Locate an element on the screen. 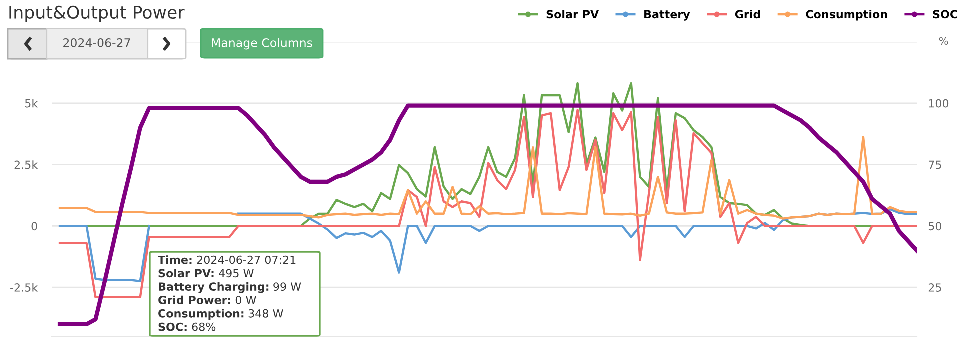 The height and width of the screenshot is (340, 971). legend-label: Solar PV is located at coordinates (573, 14).